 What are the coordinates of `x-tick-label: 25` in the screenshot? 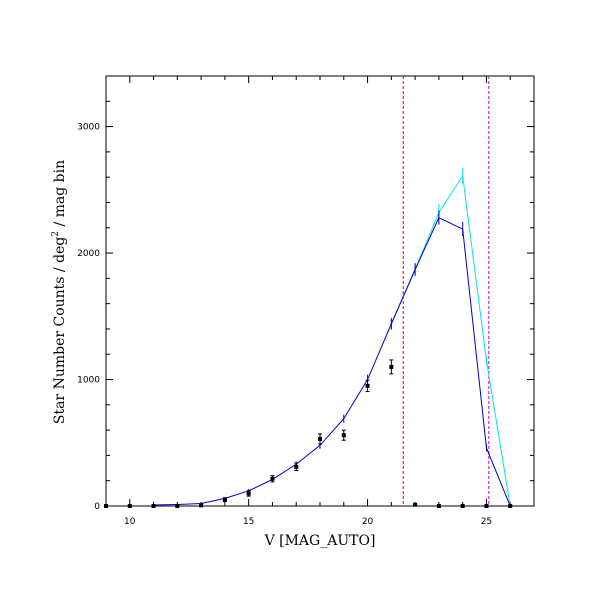 It's located at (486, 522).